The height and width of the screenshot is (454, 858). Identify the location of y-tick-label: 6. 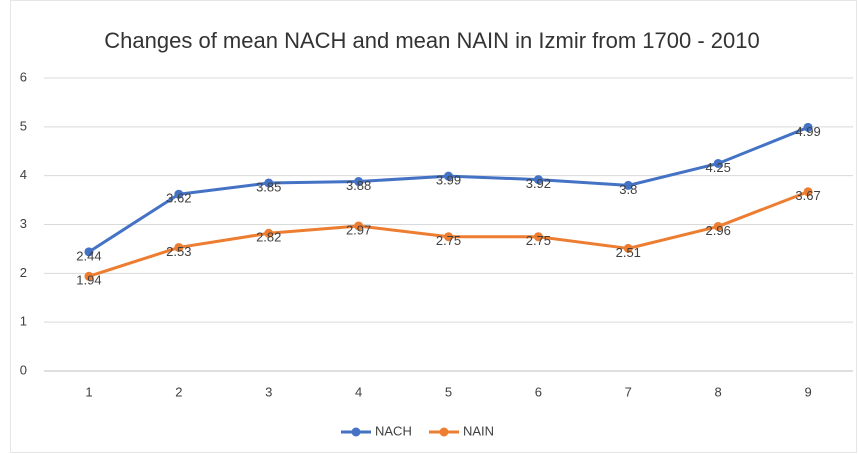
(23, 76).